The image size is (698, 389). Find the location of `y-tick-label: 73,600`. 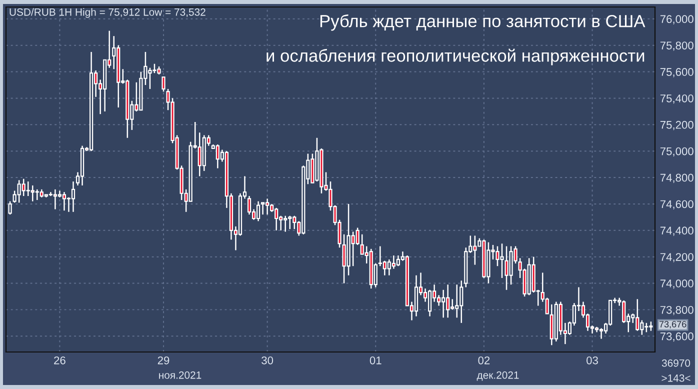

y-tick-label: 73,600 is located at coordinates (677, 337).